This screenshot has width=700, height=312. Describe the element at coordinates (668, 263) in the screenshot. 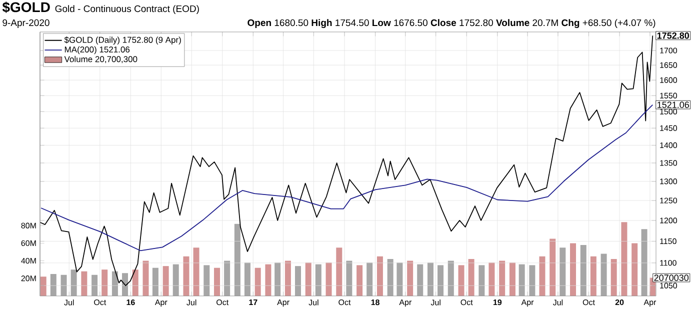

I see `y-tick-label: 1100` at that location.